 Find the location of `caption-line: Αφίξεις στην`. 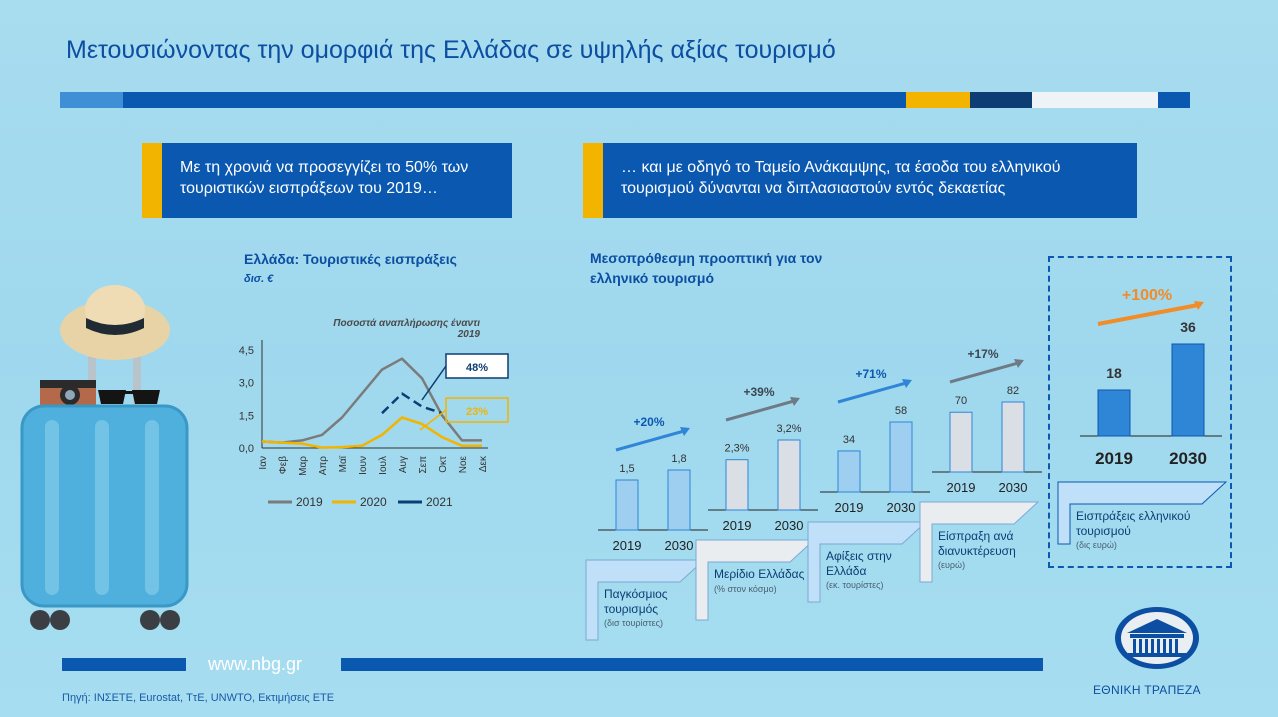

caption-line: Αφίξεις στην is located at coordinates (859, 556).